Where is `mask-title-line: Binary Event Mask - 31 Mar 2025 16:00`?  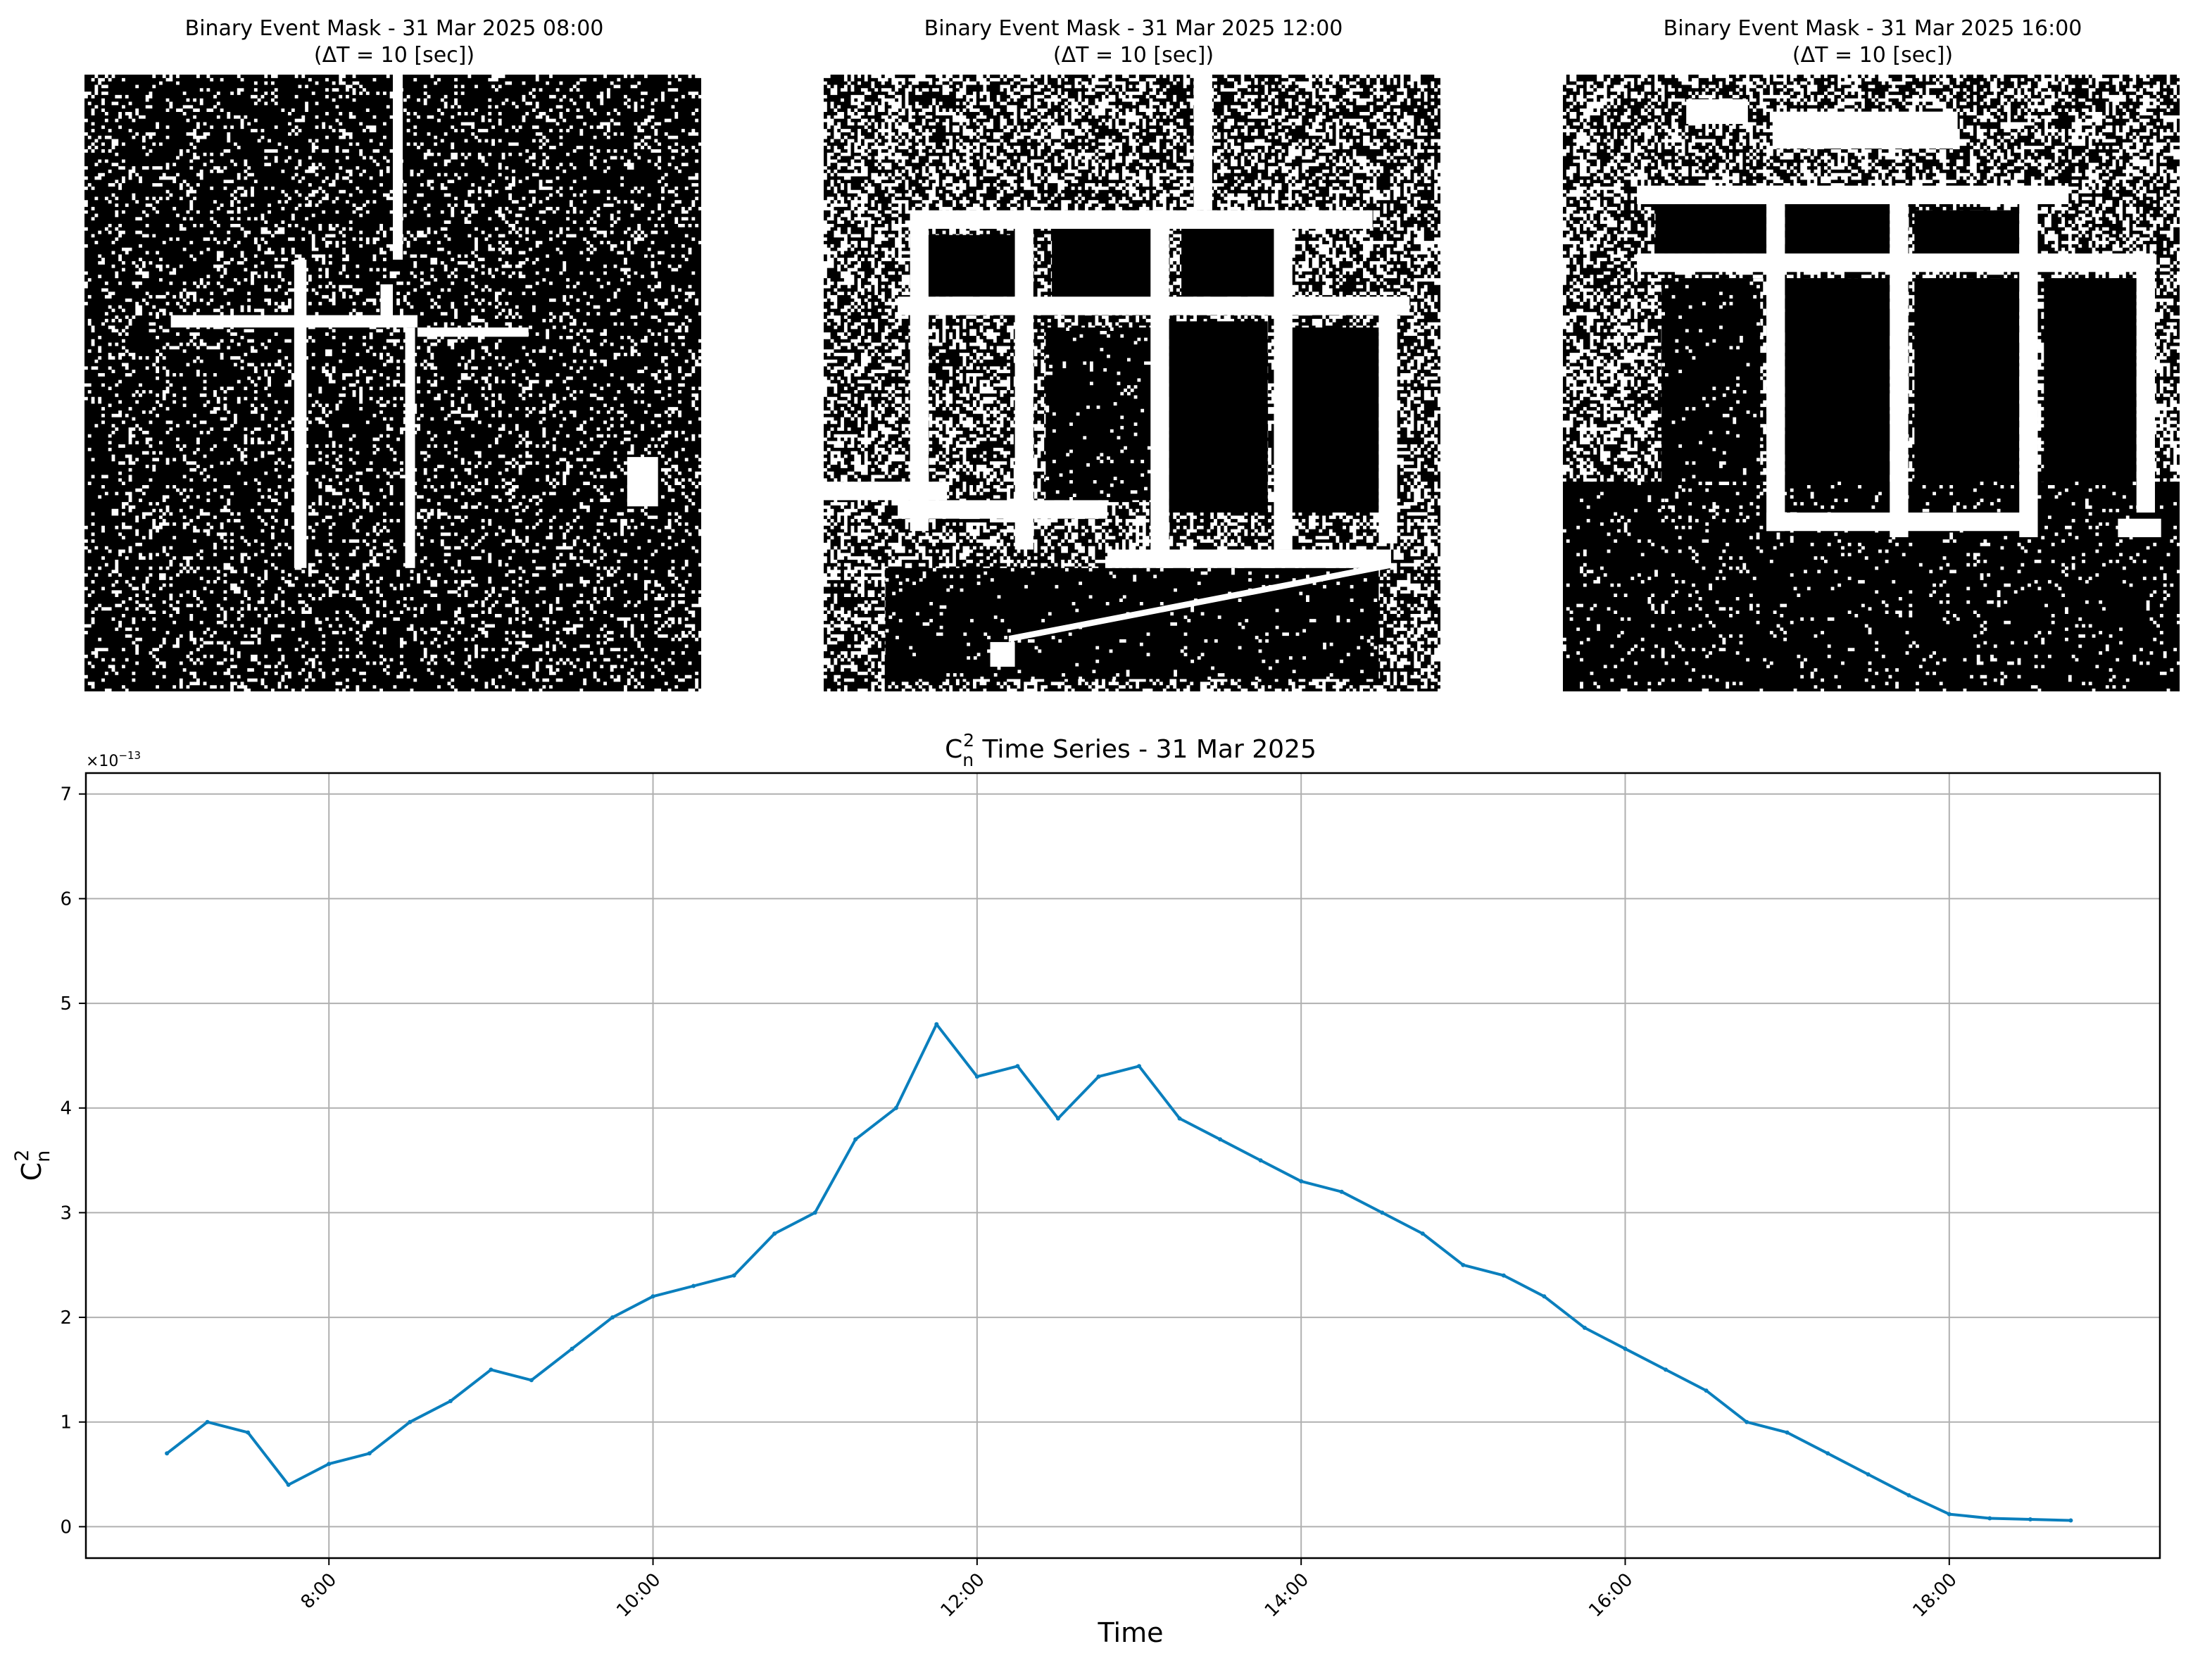 mask-title-line: Binary Event Mask - 31 Mar 2025 16:00 is located at coordinates (1872, 28).